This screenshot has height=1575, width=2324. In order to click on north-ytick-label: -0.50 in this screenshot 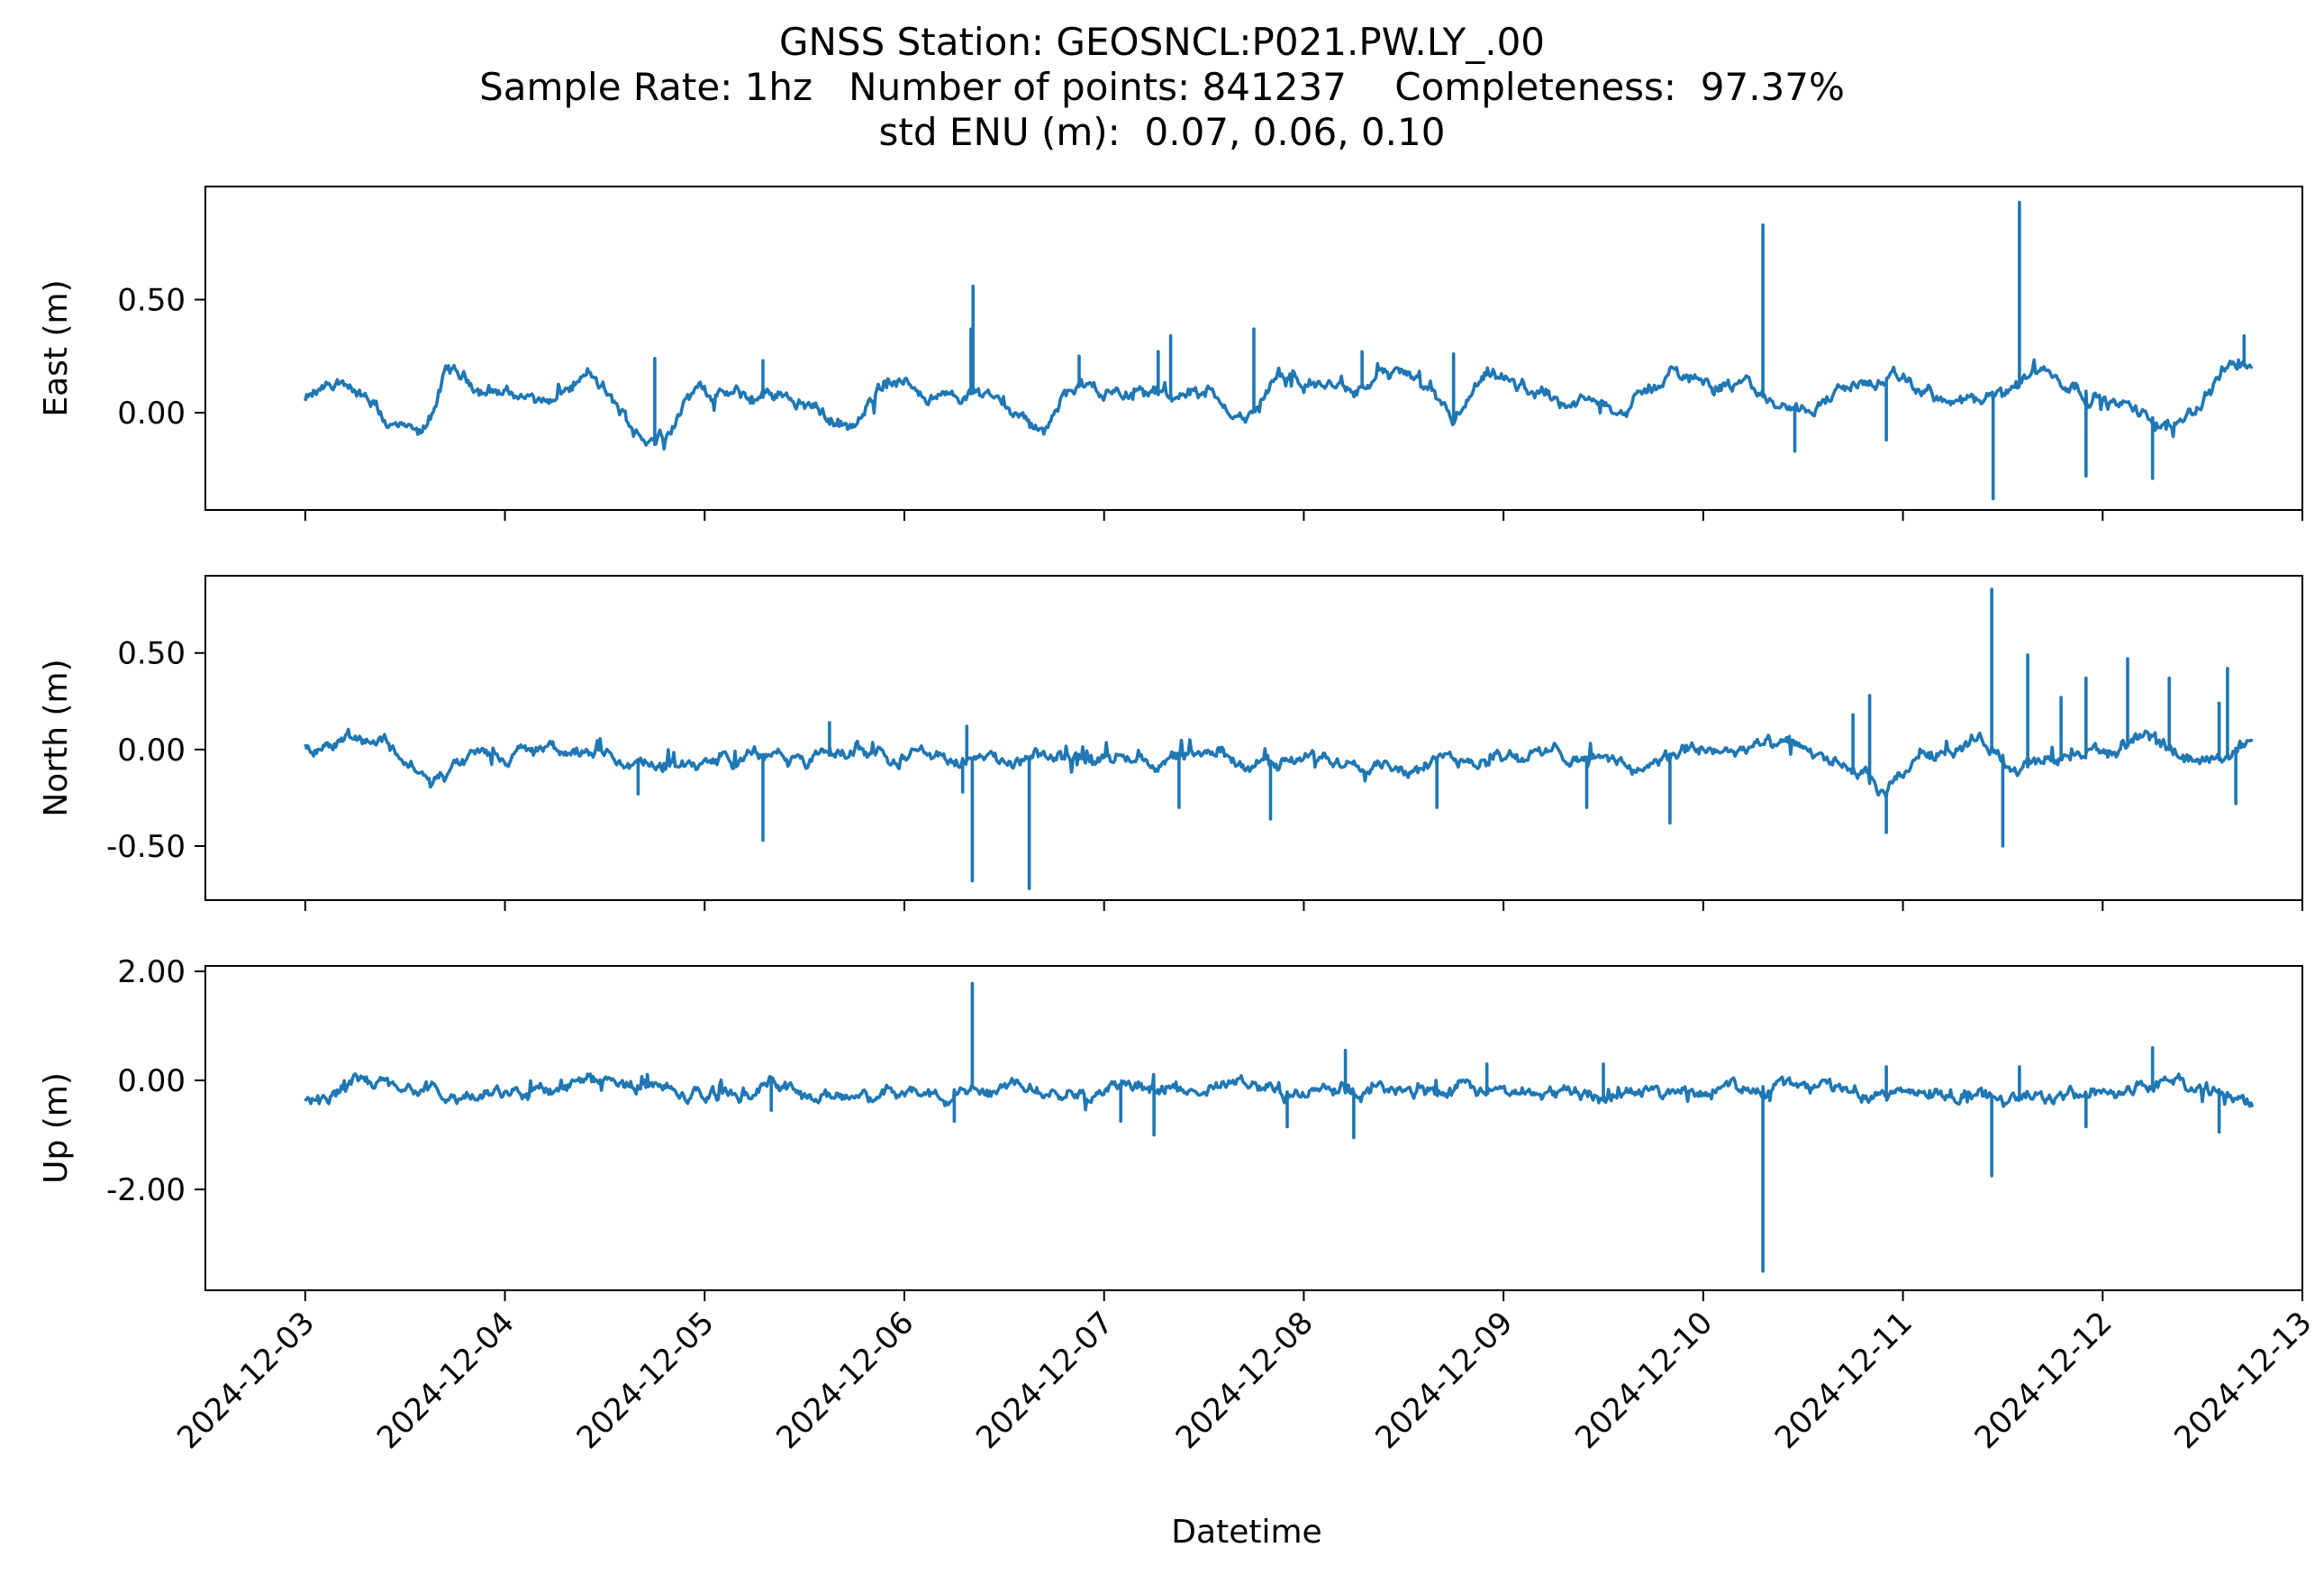, I will do `click(146, 847)`.